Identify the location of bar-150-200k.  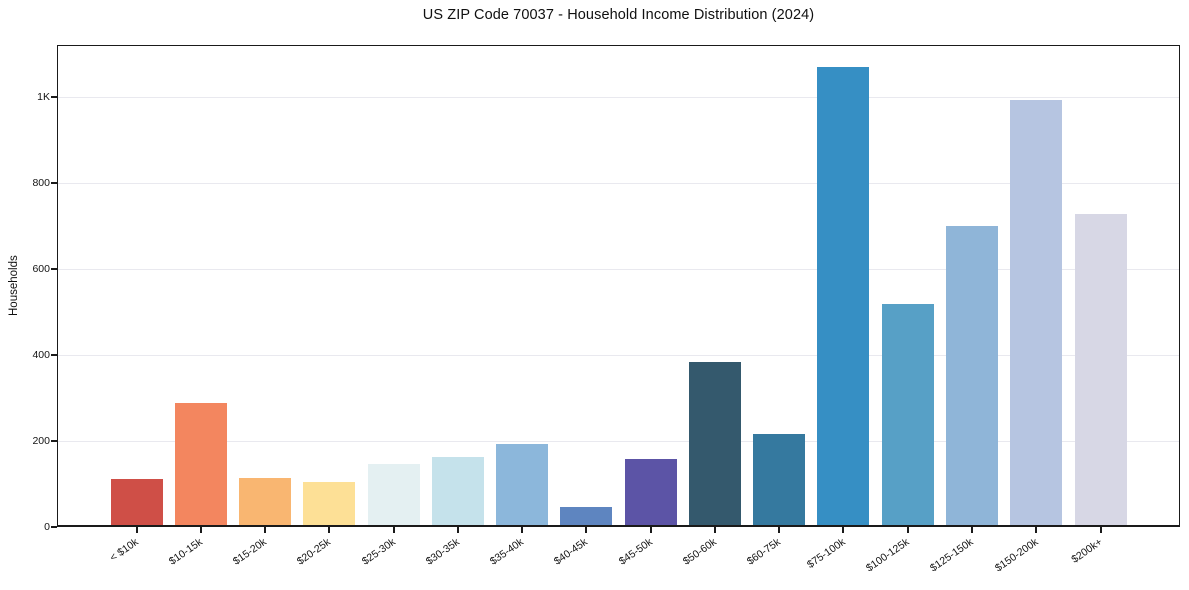
(1036, 313).